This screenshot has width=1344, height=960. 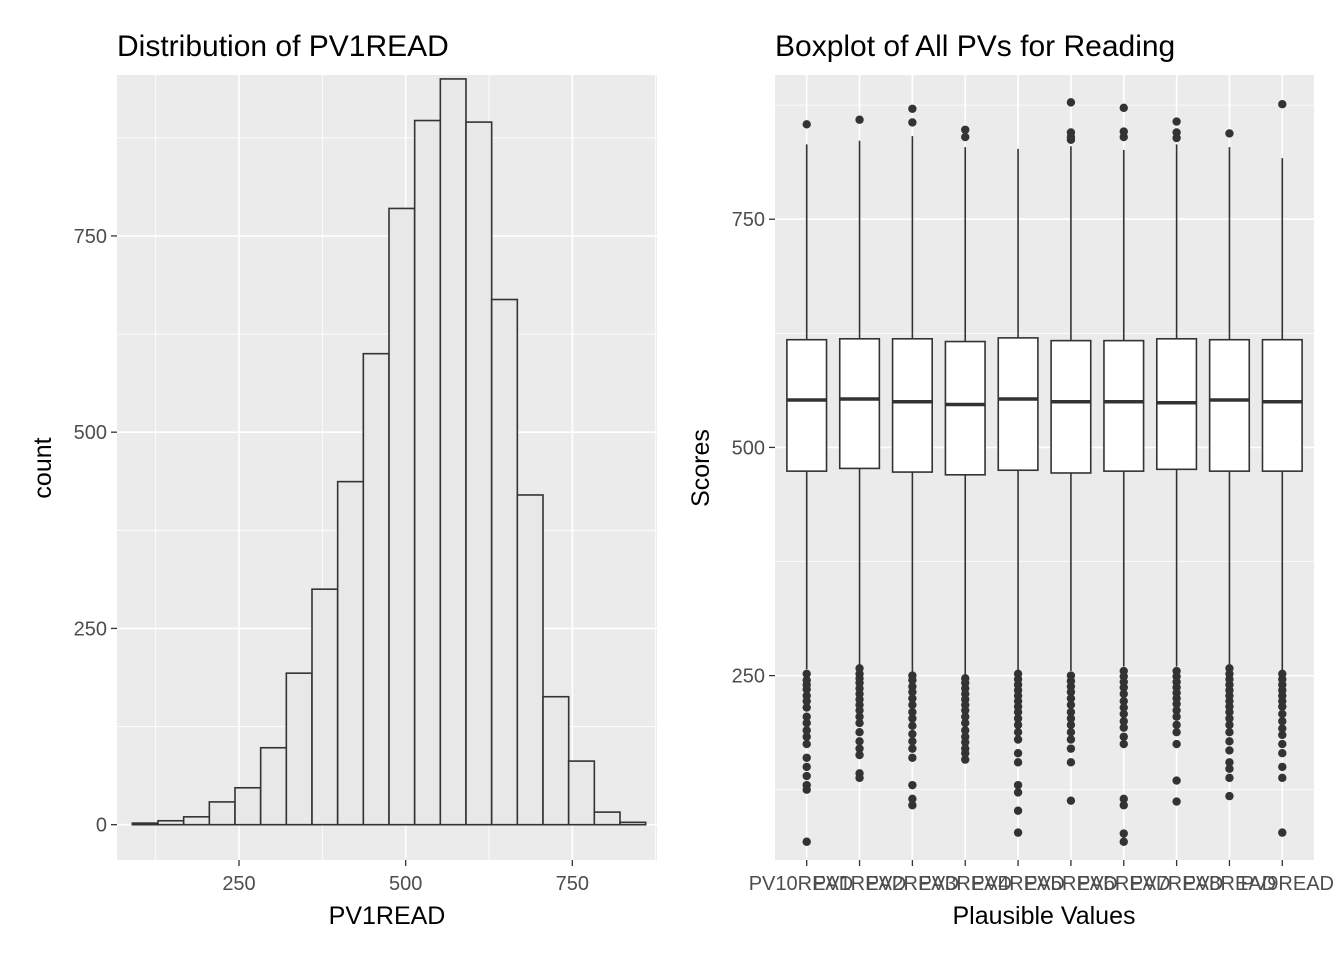 I want to click on histogram-y-tick-label: 250, so click(x=90, y=629).